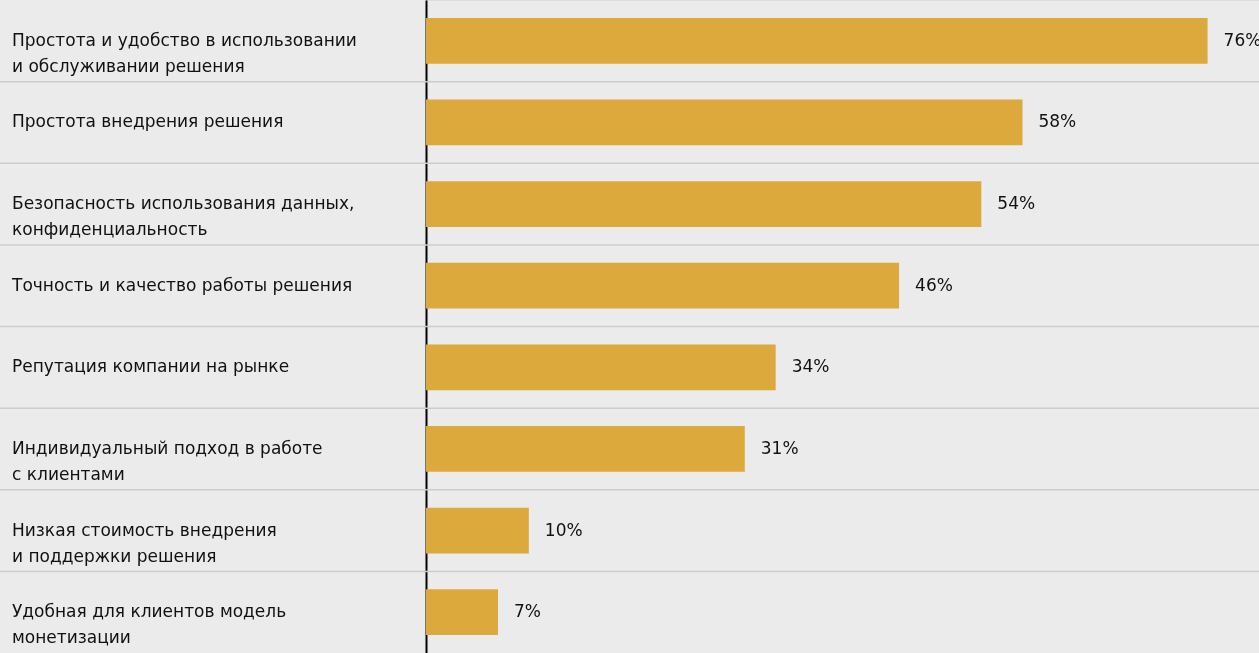 This screenshot has width=1259, height=653. What do you see at coordinates (149, 624) in the screenshot?
I see `y-tick-label: Удобная для клиентов модель монетизации` at bounding box center [149, 624].